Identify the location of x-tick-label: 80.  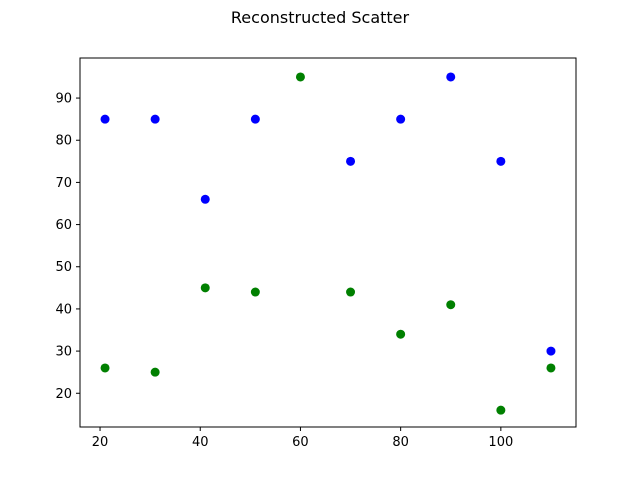
(400, 442).